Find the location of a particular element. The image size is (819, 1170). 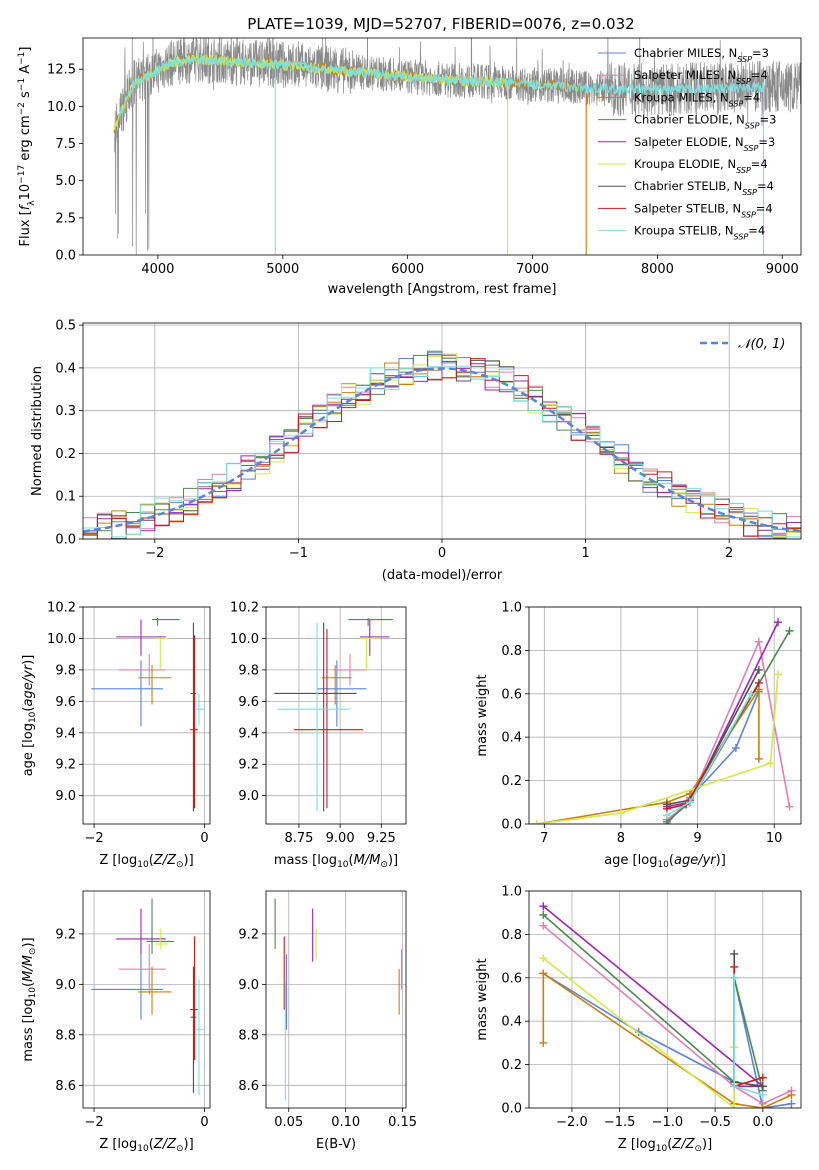

mass_vs_Z-frame is located at coordinates (146, 999).